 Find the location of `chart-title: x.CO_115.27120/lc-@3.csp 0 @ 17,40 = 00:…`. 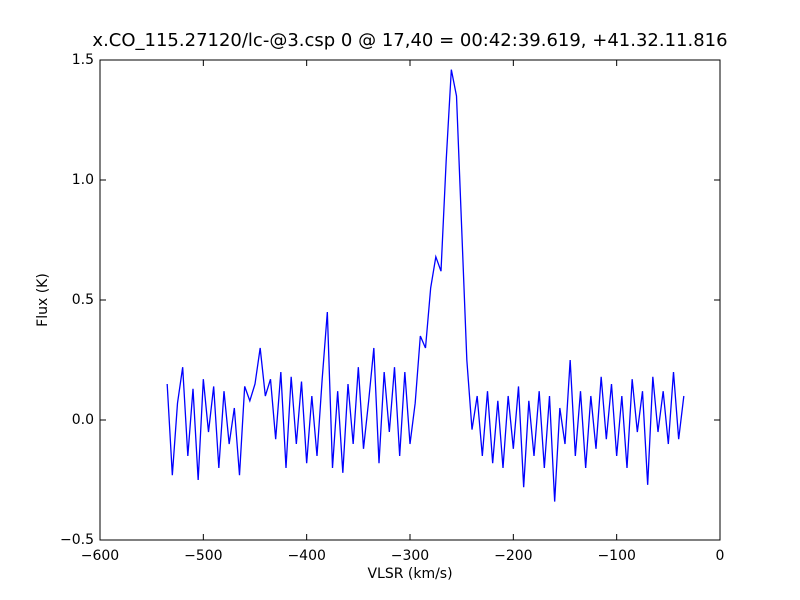

chart-title: x.CO_115.27120/lc-@3.csp 0 @ 17,40 = 00:… is located at coordinates (409, 40).